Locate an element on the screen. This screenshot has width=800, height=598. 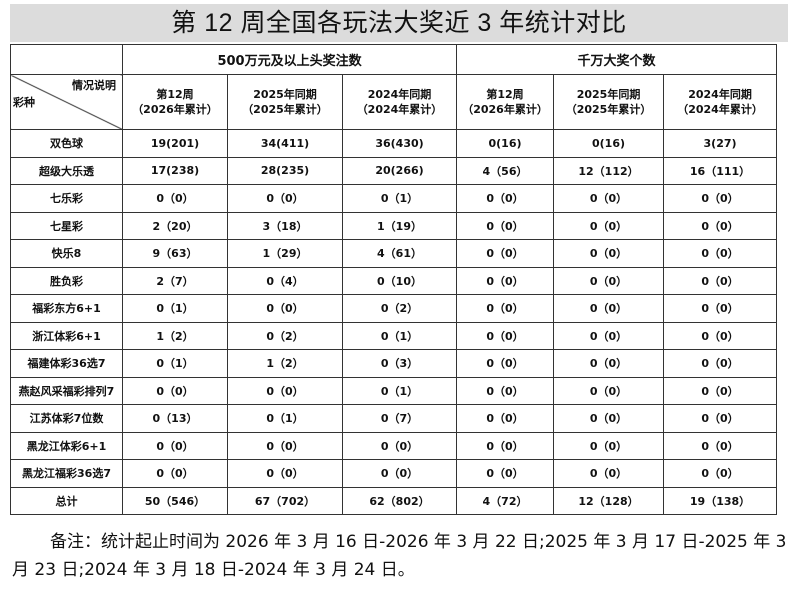
table-cell: 0(16) is located at coordinates (505, 143).